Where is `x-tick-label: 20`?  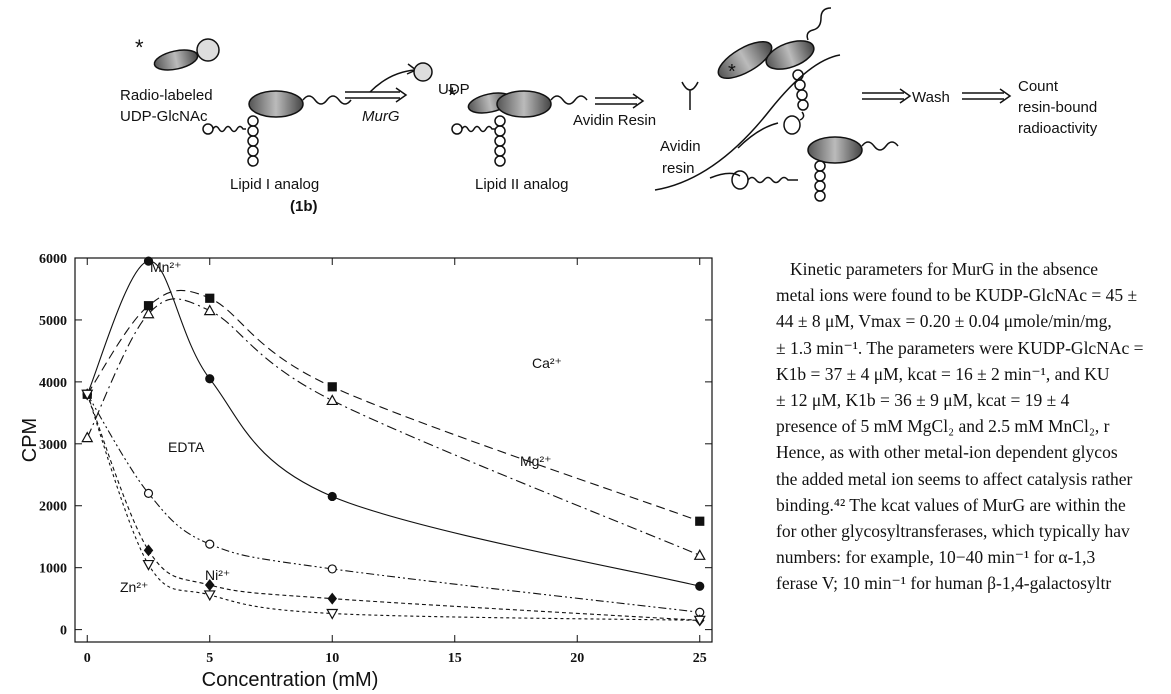
x-tick-label: 20 is located at coordinates (577, 658).